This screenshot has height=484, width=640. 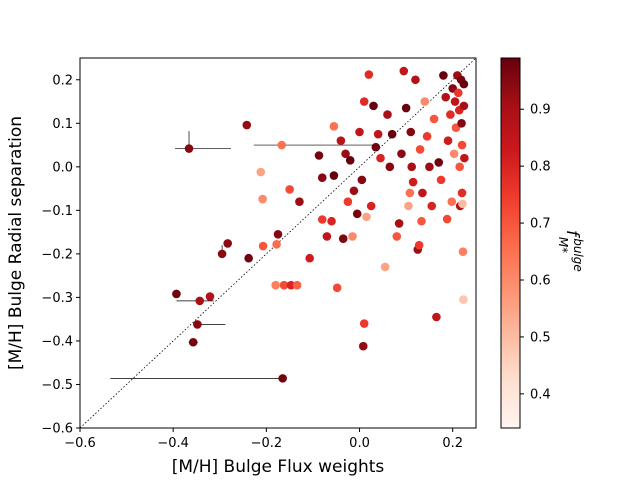 I want to click on y-tick-label: −0.5, so click(x=57, y=385).